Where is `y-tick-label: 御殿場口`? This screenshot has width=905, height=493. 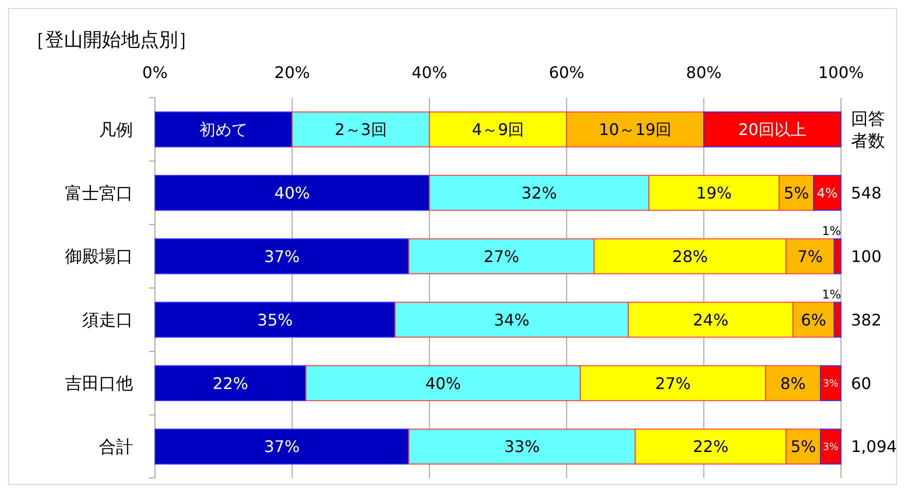
y-tick-label: 御殿場口 is located at coordinates (99, 257).